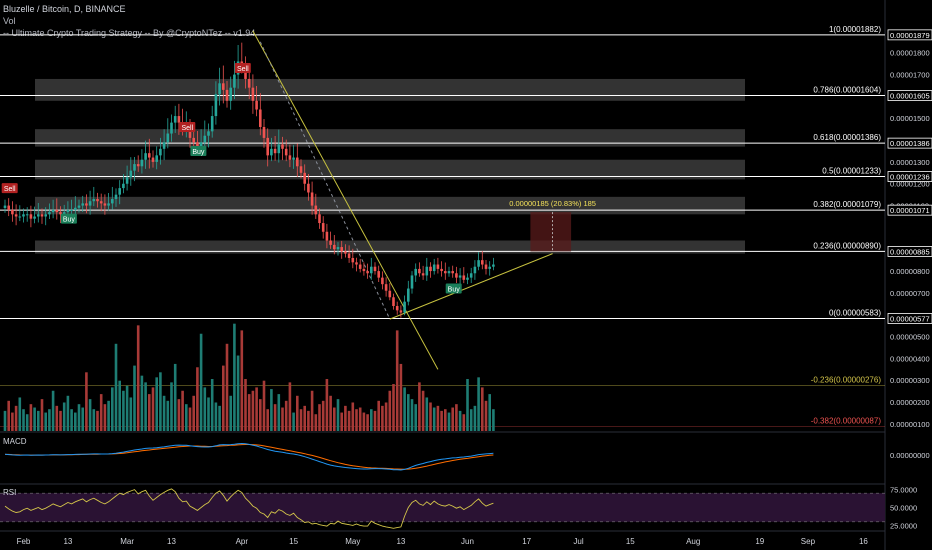 The width and height of the screenshot is (932, 550). Describe the element at coordinates (759, 541) in the screenshot. I see `time-tick-label: 19` at that location.